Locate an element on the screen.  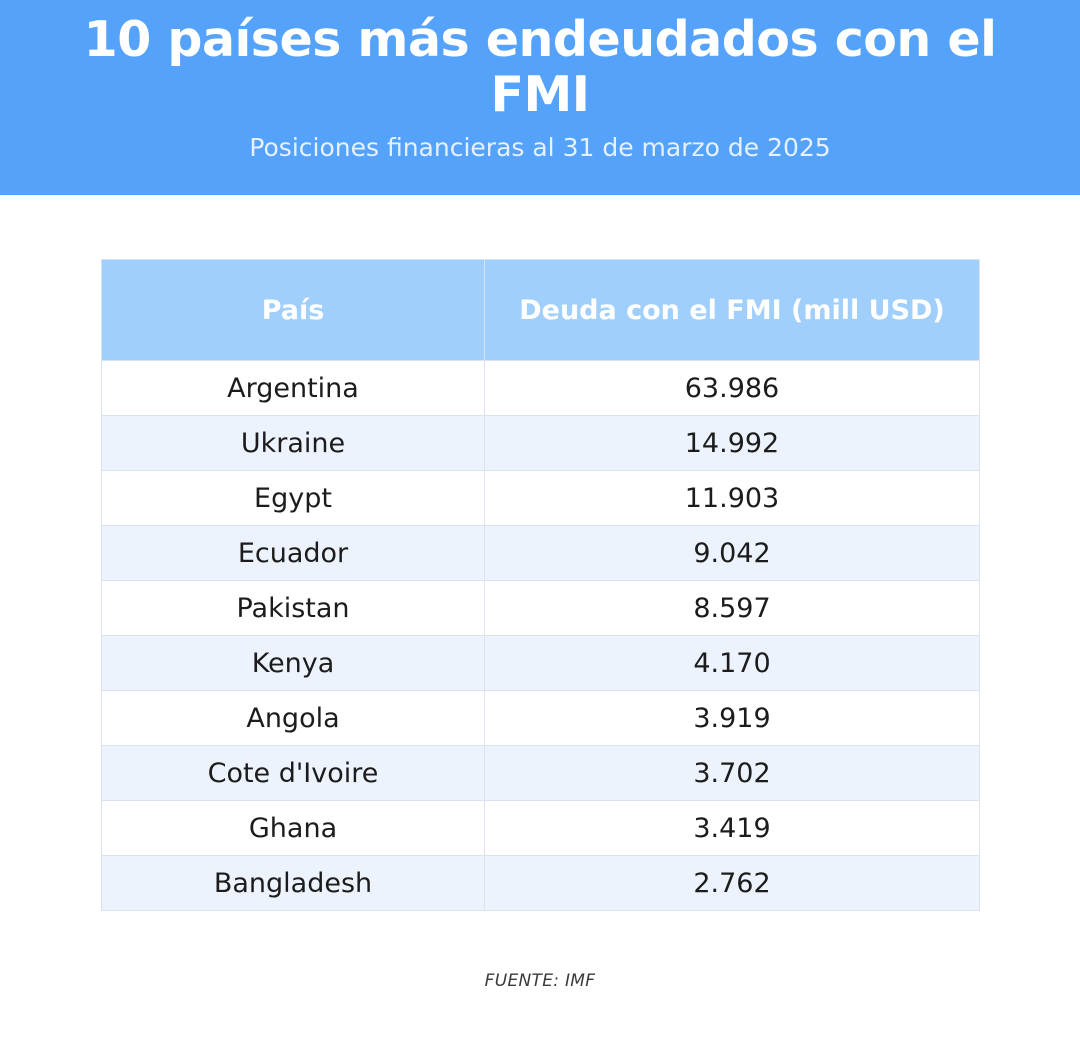
table-row: Cote d'Ivoire 3.702 is located at coordinates (540, 773).